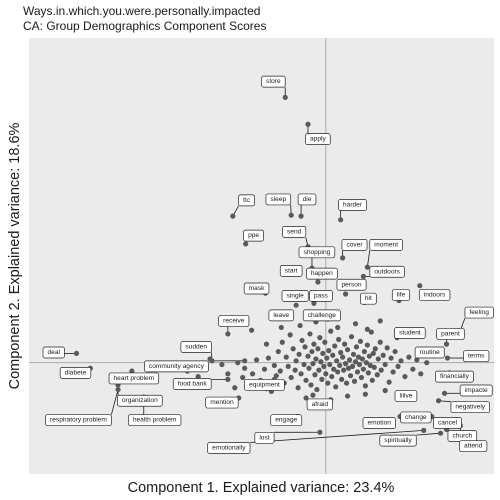  Describe the element at coordinates (234, 321) in the screenshot. I see `point-label-receive: receive` at that location.